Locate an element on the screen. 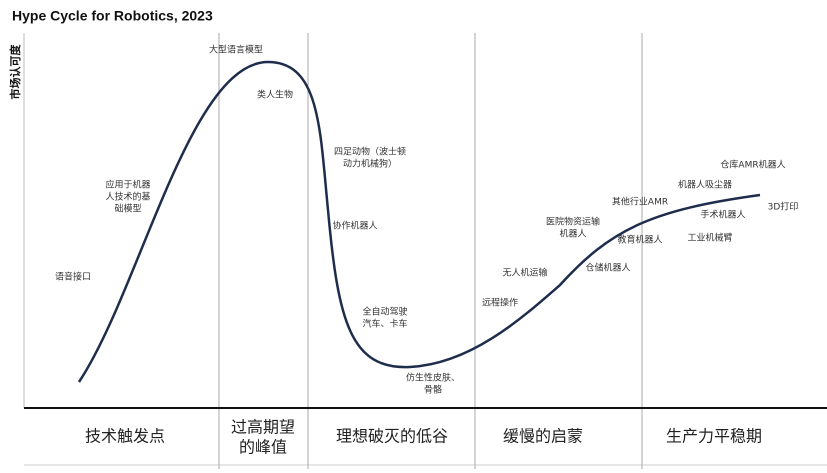 This screenshot has height=473, width=827. annotation: 类人生物 is located at coordinates (275, 95).